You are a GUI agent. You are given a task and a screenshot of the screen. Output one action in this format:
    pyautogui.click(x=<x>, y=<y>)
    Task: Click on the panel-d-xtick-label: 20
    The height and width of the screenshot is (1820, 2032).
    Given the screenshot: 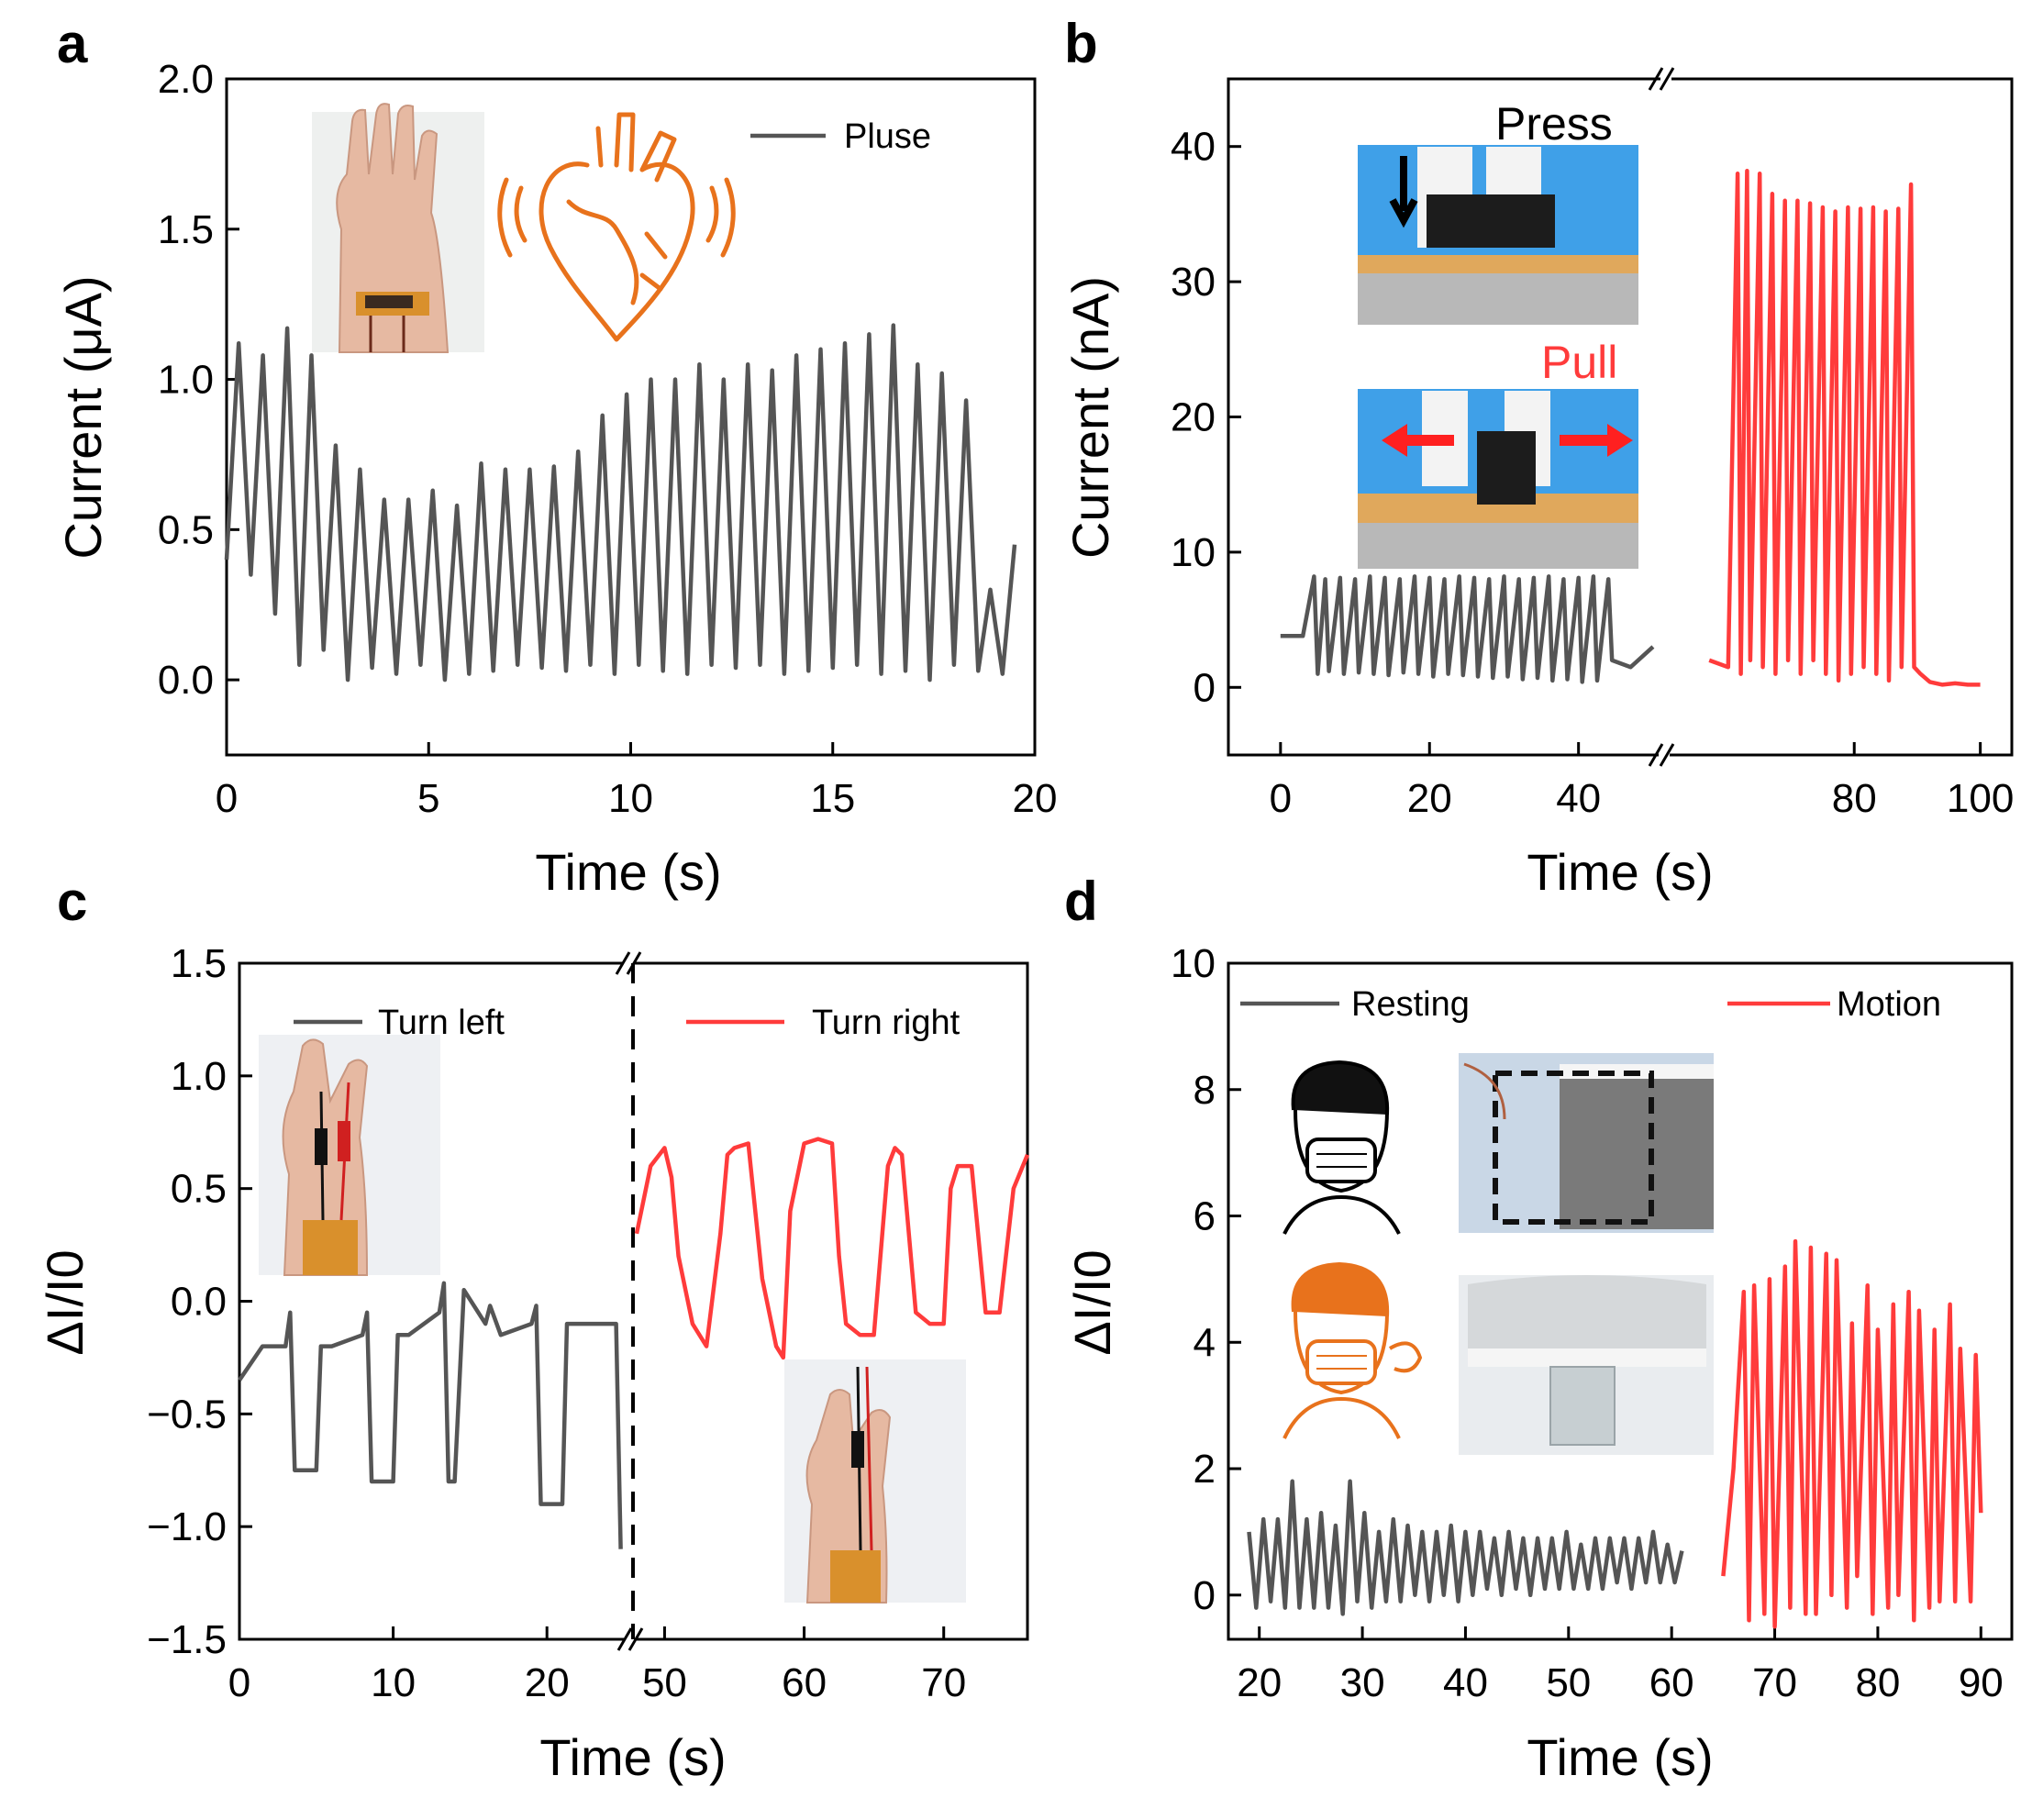 What is the action you would take?
    pyautogui.click(x=1259, y=1682)
    